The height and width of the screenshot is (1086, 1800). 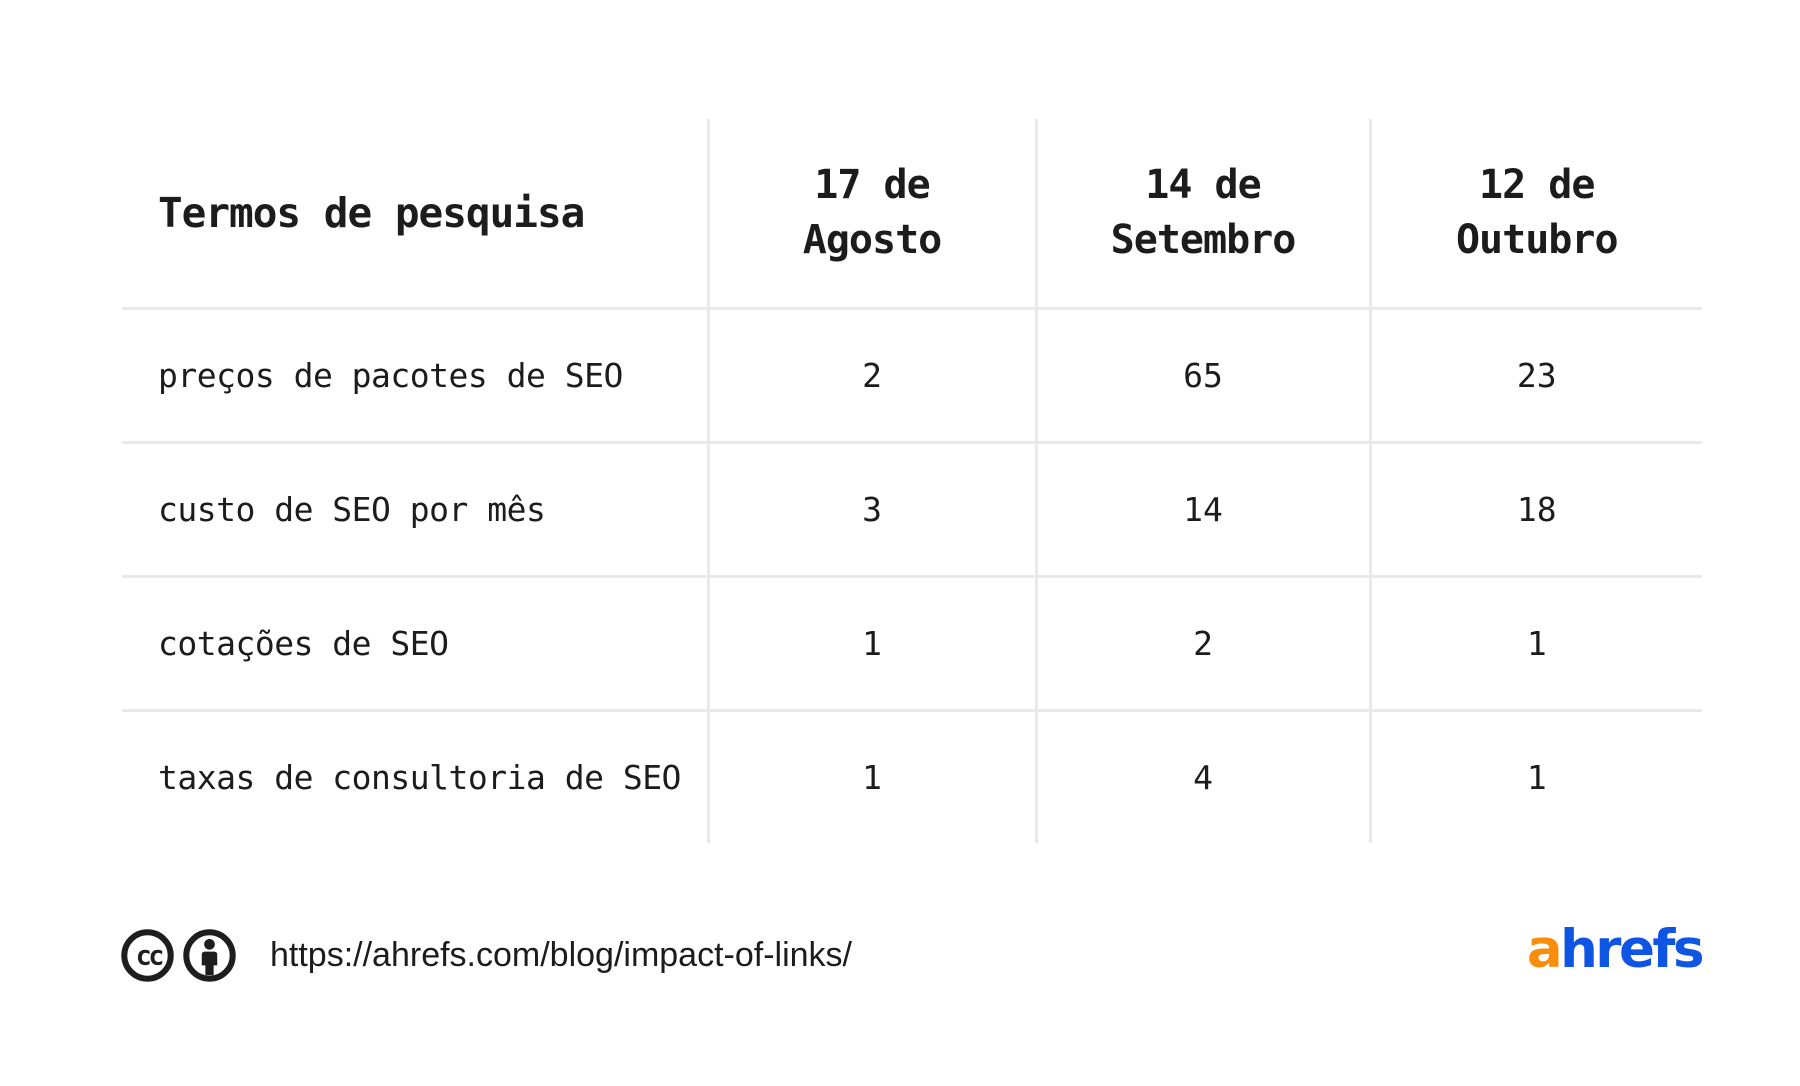 What do you see at coordinates (1632, 949) in the screenshot?
I see `logo-text-hrefs: hrefs` at bounding box center [1632, 949].